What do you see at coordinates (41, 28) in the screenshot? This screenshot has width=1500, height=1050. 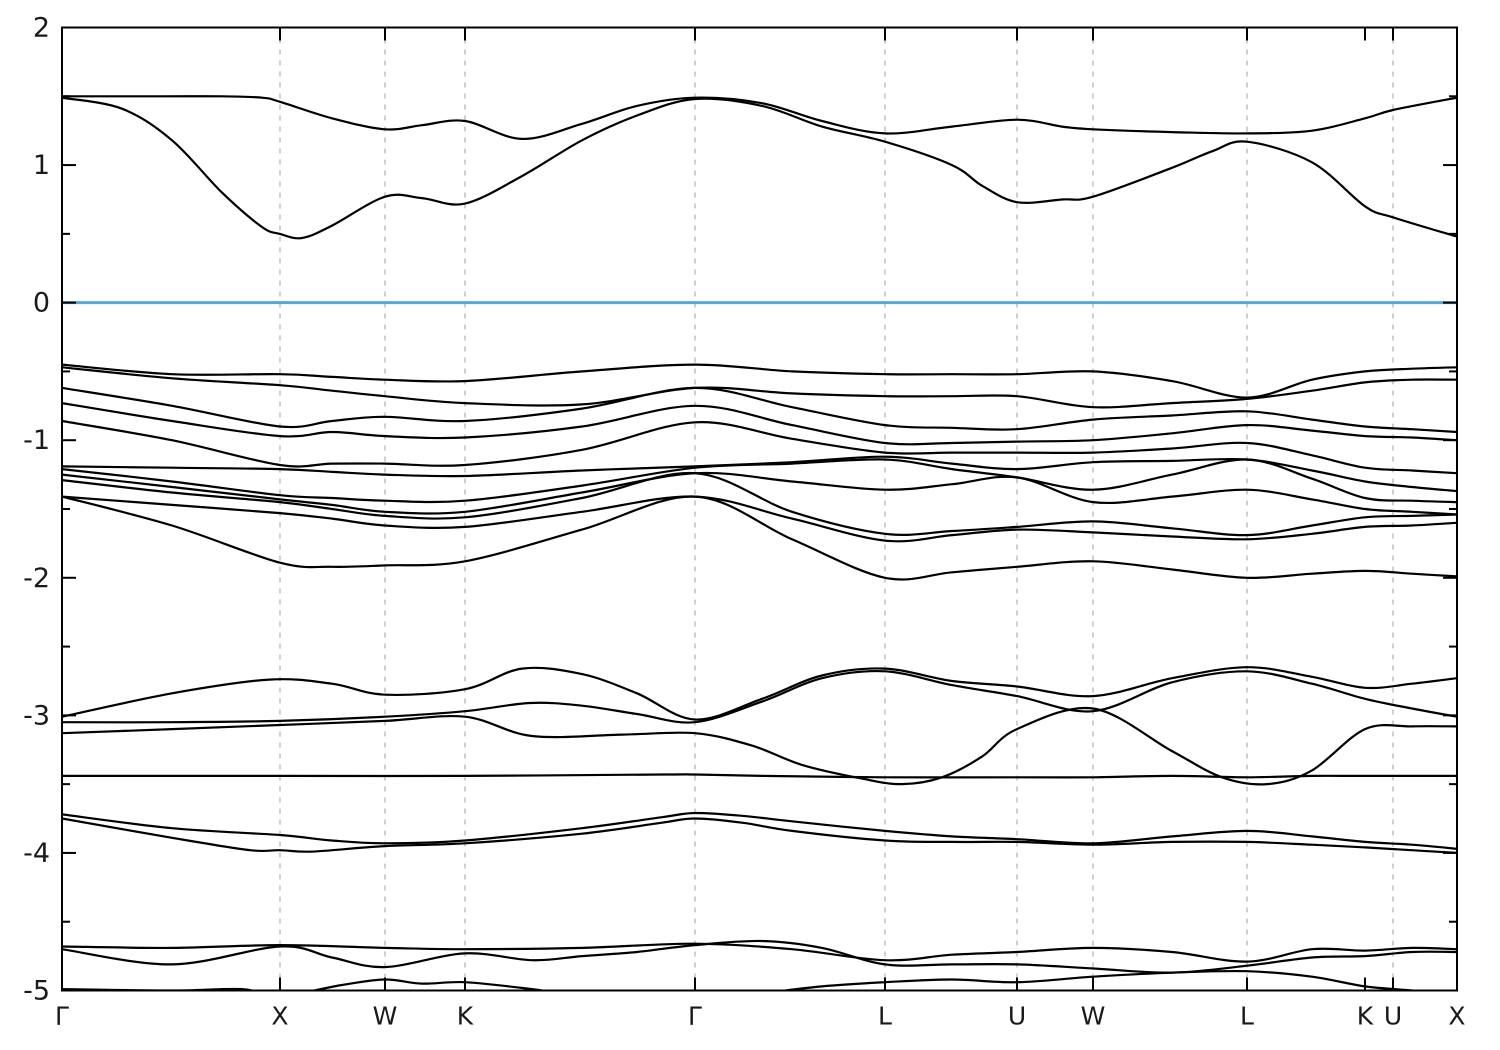 I see `y-tick-label: 2` at bounding box center [41, 28].